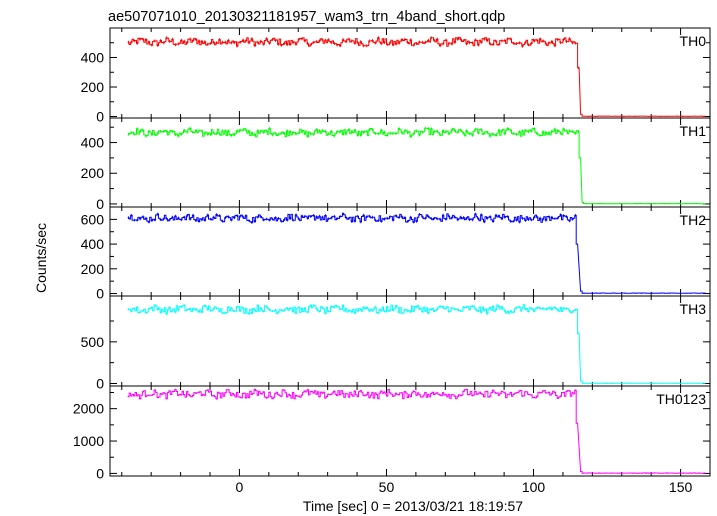 Image resolution: width=717 pixels, height=516 pixels. I want to click on y-tick-label: 500, so click(93, 342).